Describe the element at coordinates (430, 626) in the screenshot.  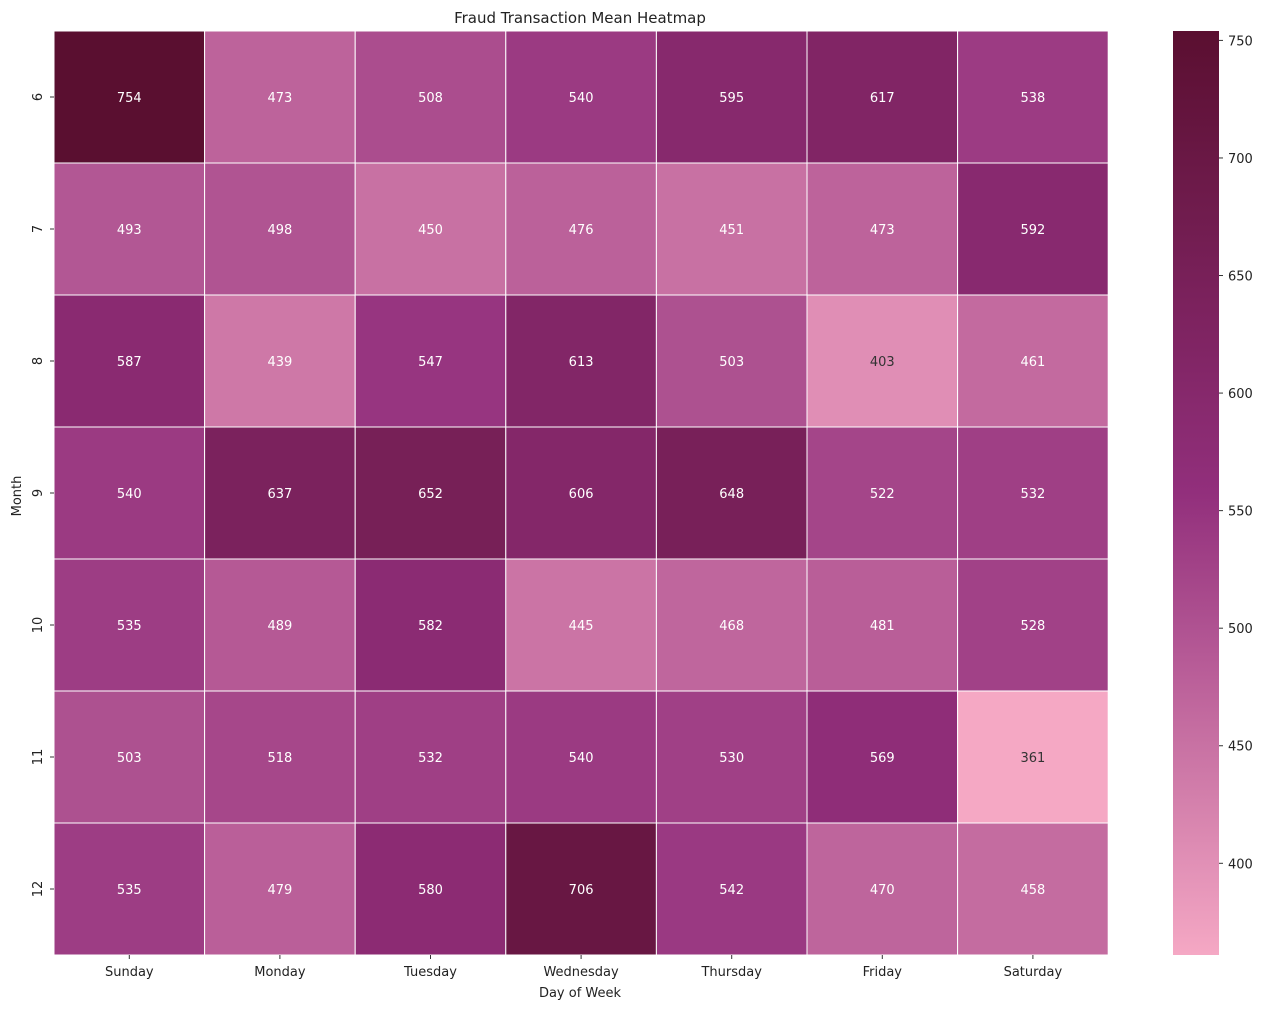
I see `cell-value-label: 582` at that location.